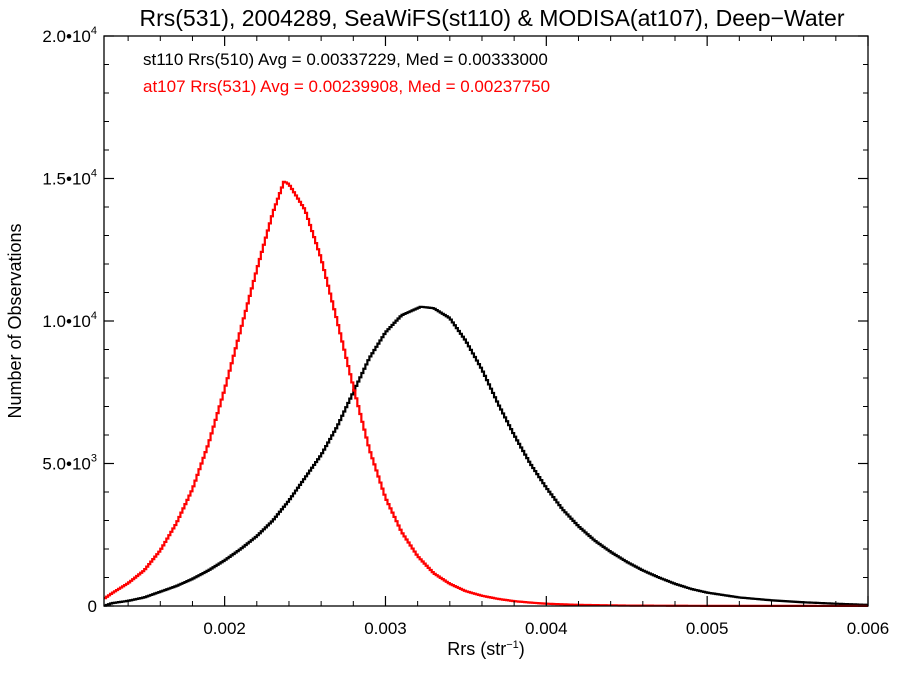  I want to click on x-tick-label: 0.006, so click(868, 628).